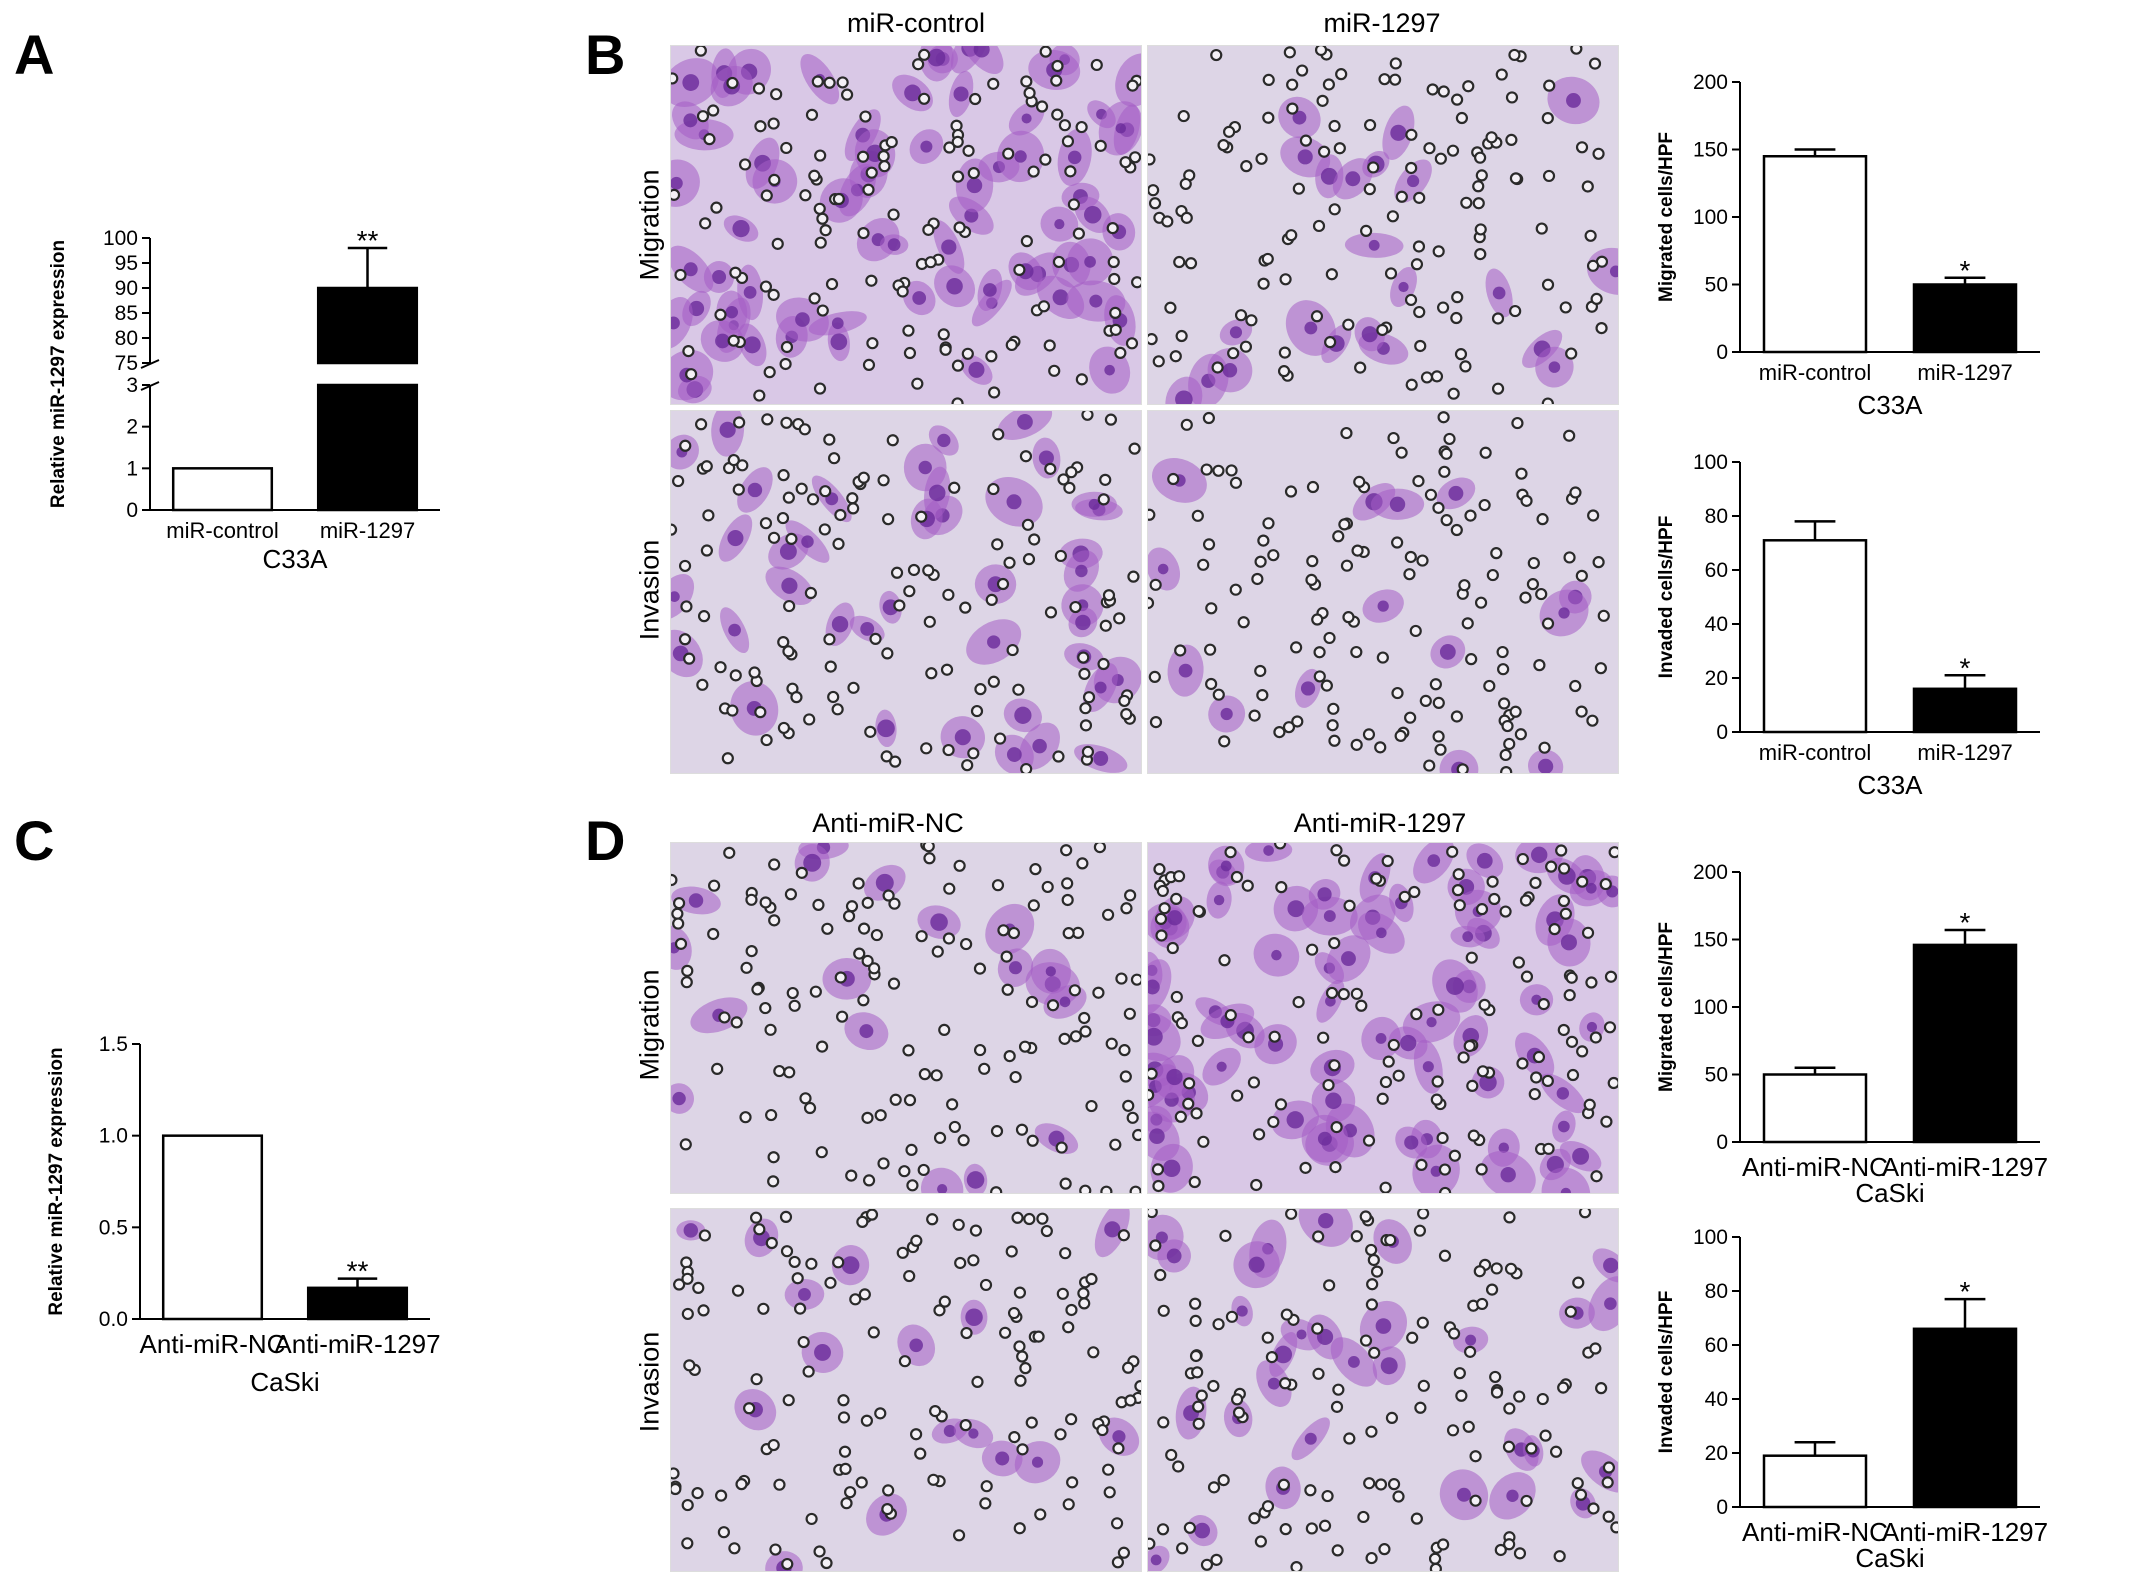 The height and width of the screenshot is (1587, 2150). I want to click on image-row-label-migration-d: Migration, so click(649, 1025).